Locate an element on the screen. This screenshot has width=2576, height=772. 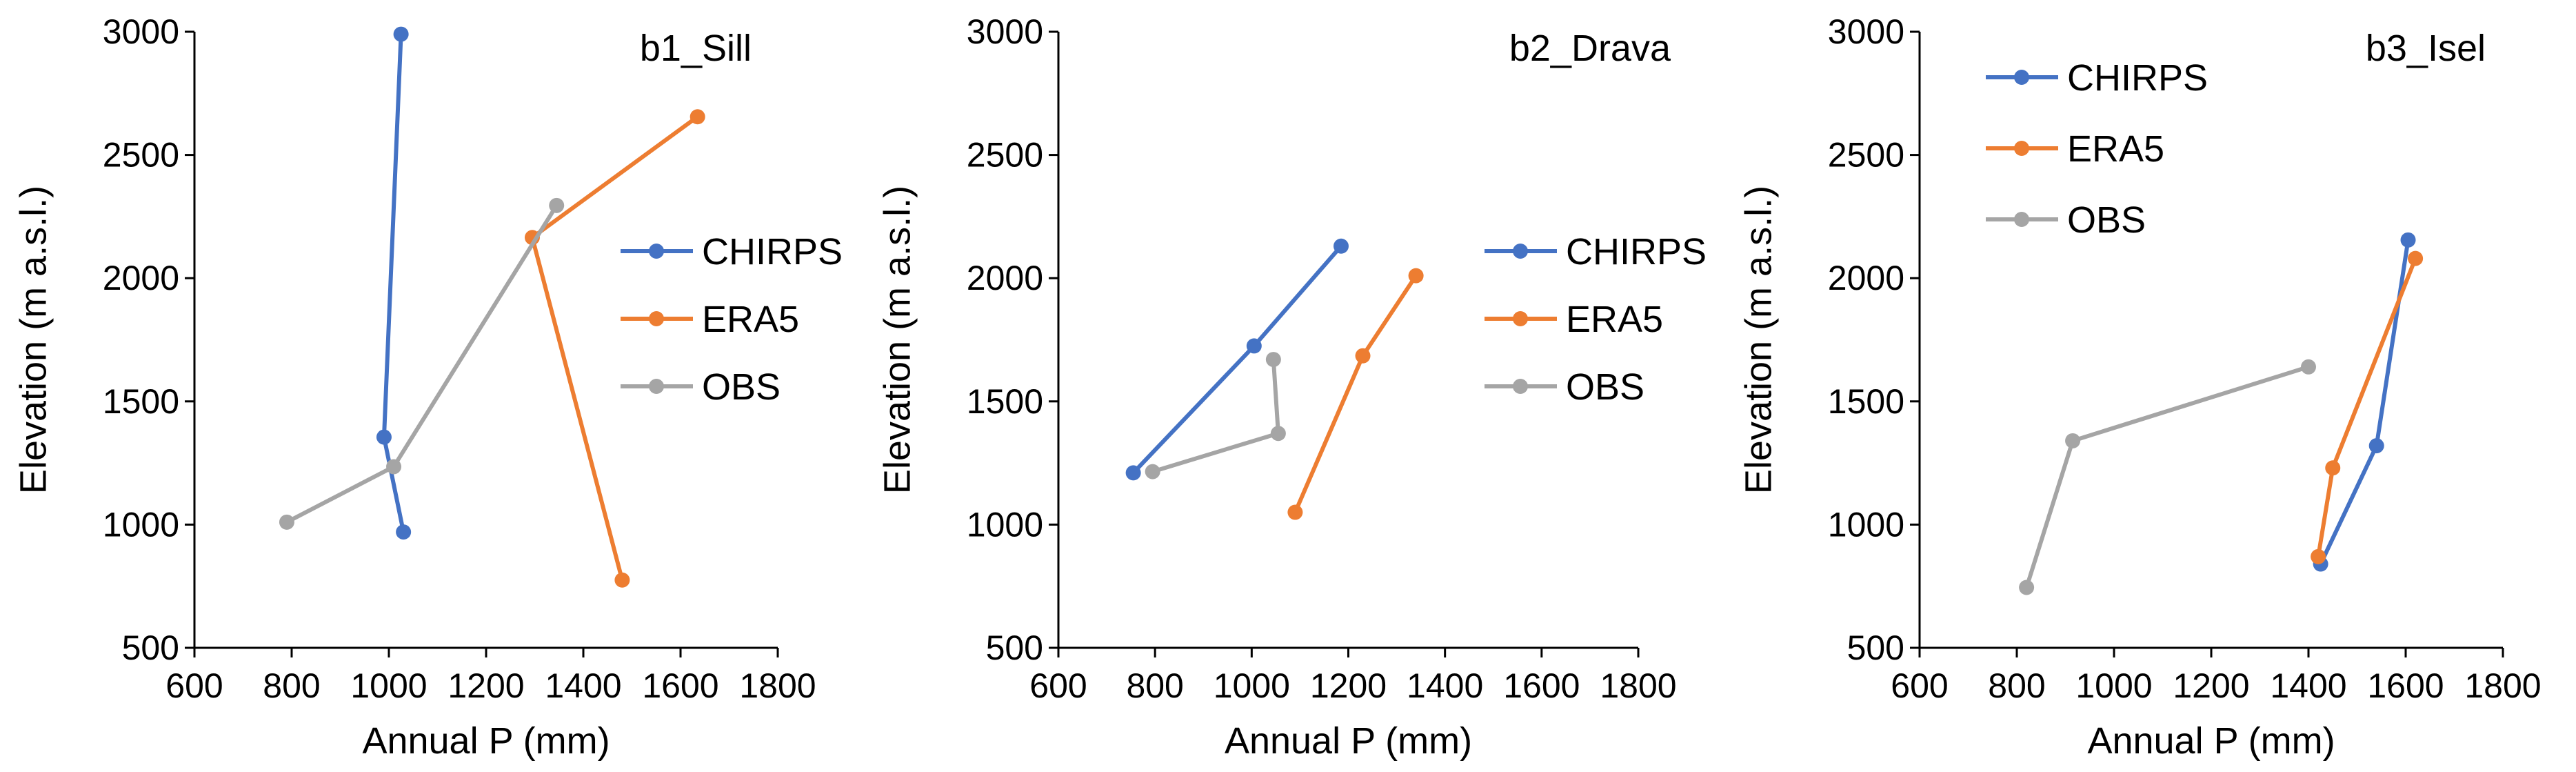
panel-title: b2_Drava is located at coordinates (1590, 49).